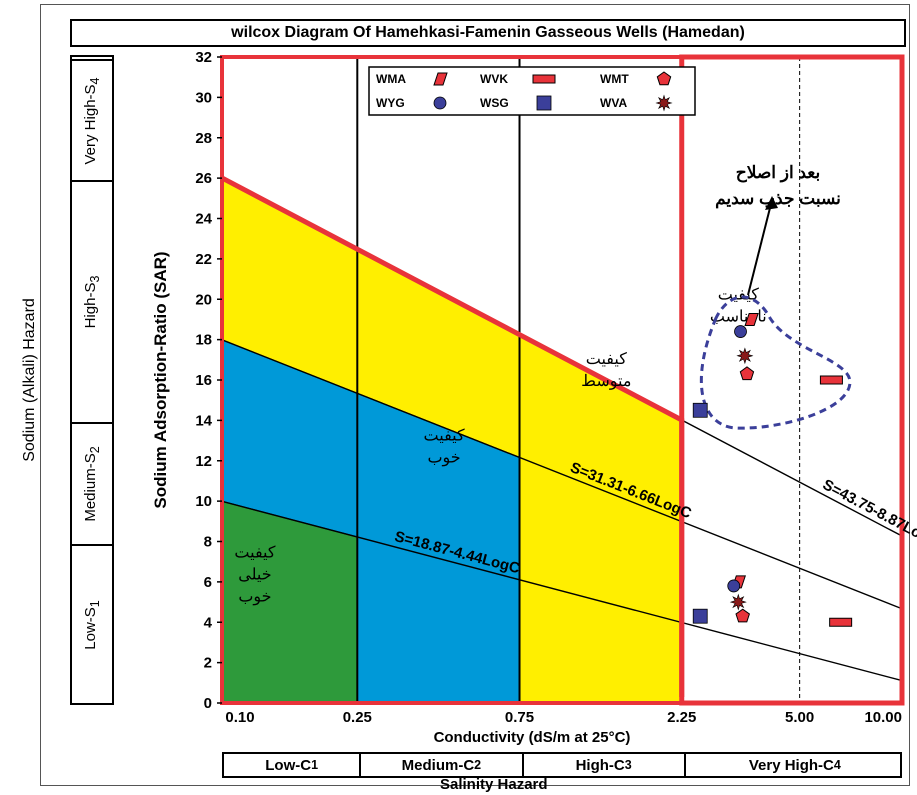 This screenshot has height=795, width=917. I want to click on salinity-class-1: Low-C 1, so click(292, 765).